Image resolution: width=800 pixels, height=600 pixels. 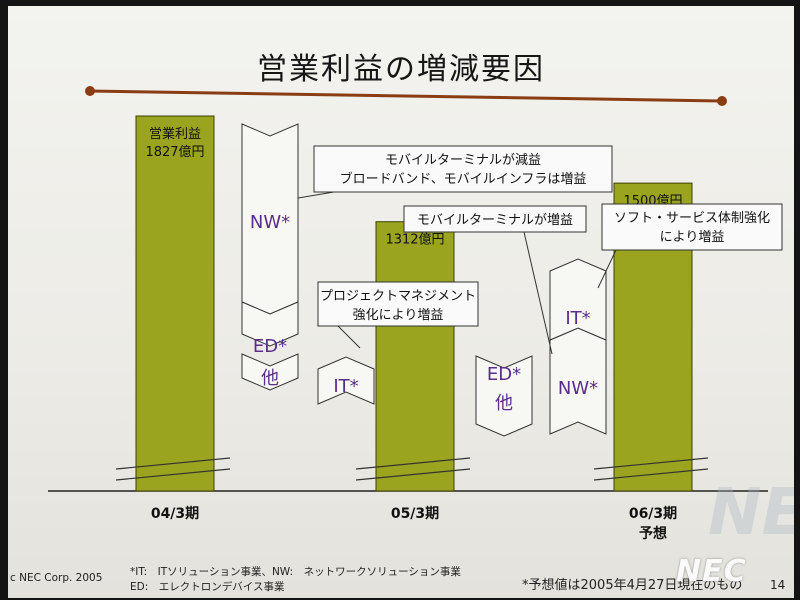 What do you see at coordinates (692, 218) in the screenshot?
I see `annotation-text-3-0: ソフト・サービス体制強化` at bounding box center [692, 218].